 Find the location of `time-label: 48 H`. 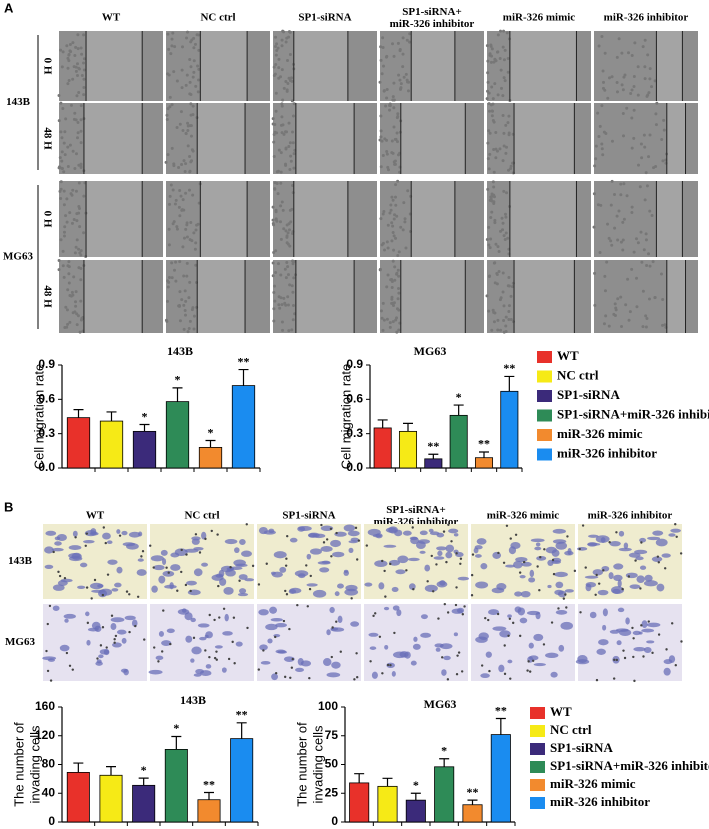

time-label: 48 H is located at coordinates (47, 138).